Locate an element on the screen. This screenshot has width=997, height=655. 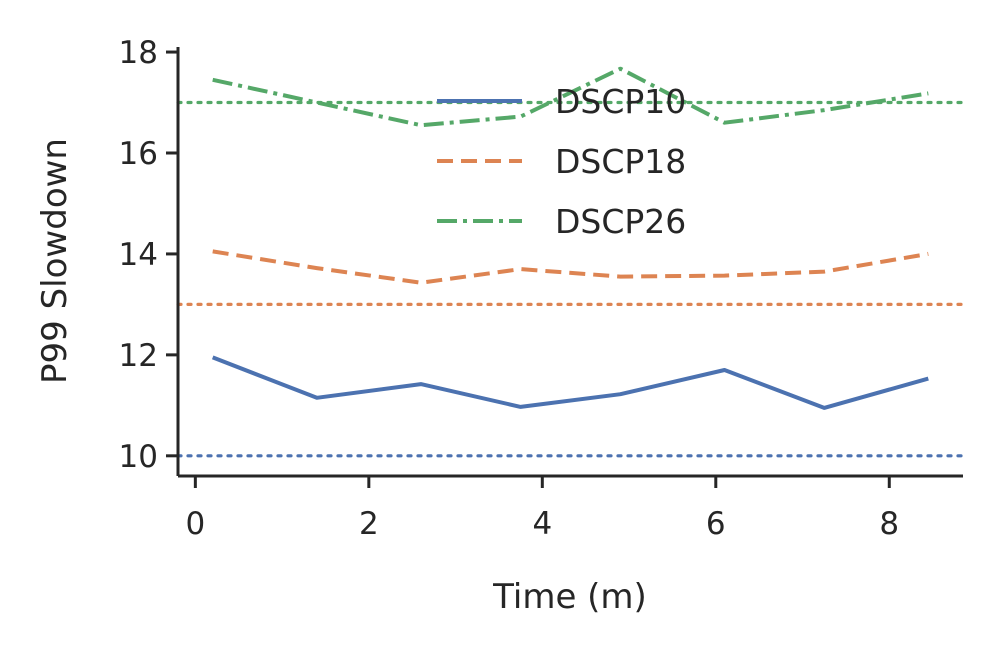
y-axis-title: P99 Slowdown is located at coordinates (55, 261).